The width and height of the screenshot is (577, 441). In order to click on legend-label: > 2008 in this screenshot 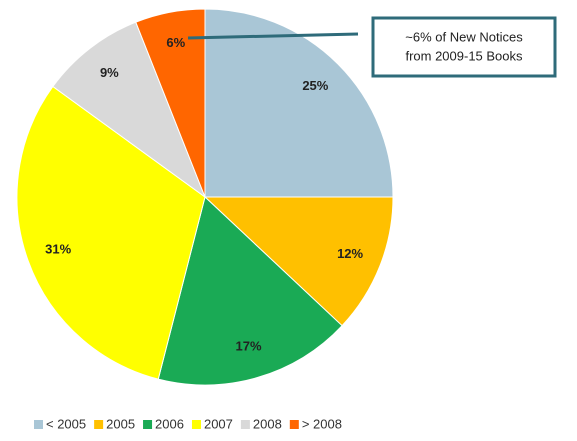, I will do `click(322, 423)`.